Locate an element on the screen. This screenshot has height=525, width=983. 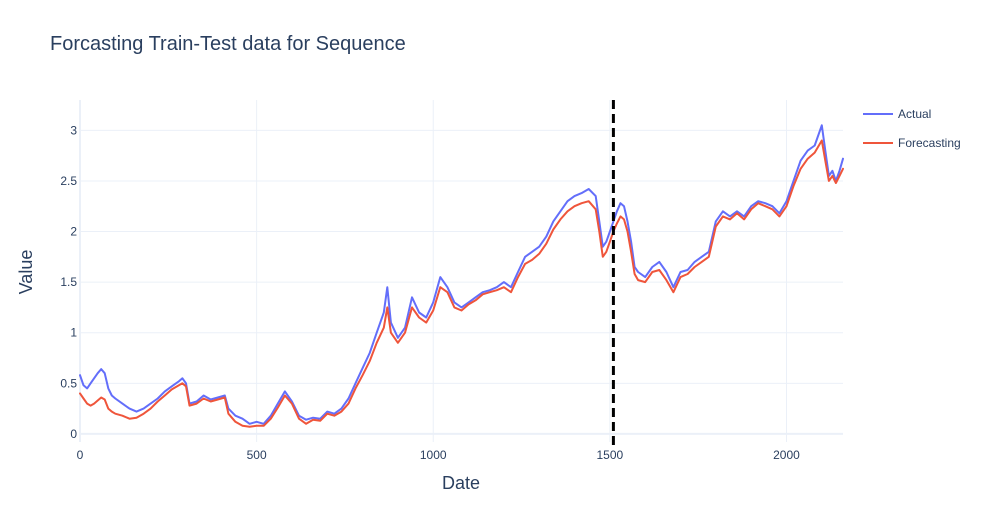
x-axis-ticks: 0 500 1000 1500 2000 is located at coordinates (438, 455).